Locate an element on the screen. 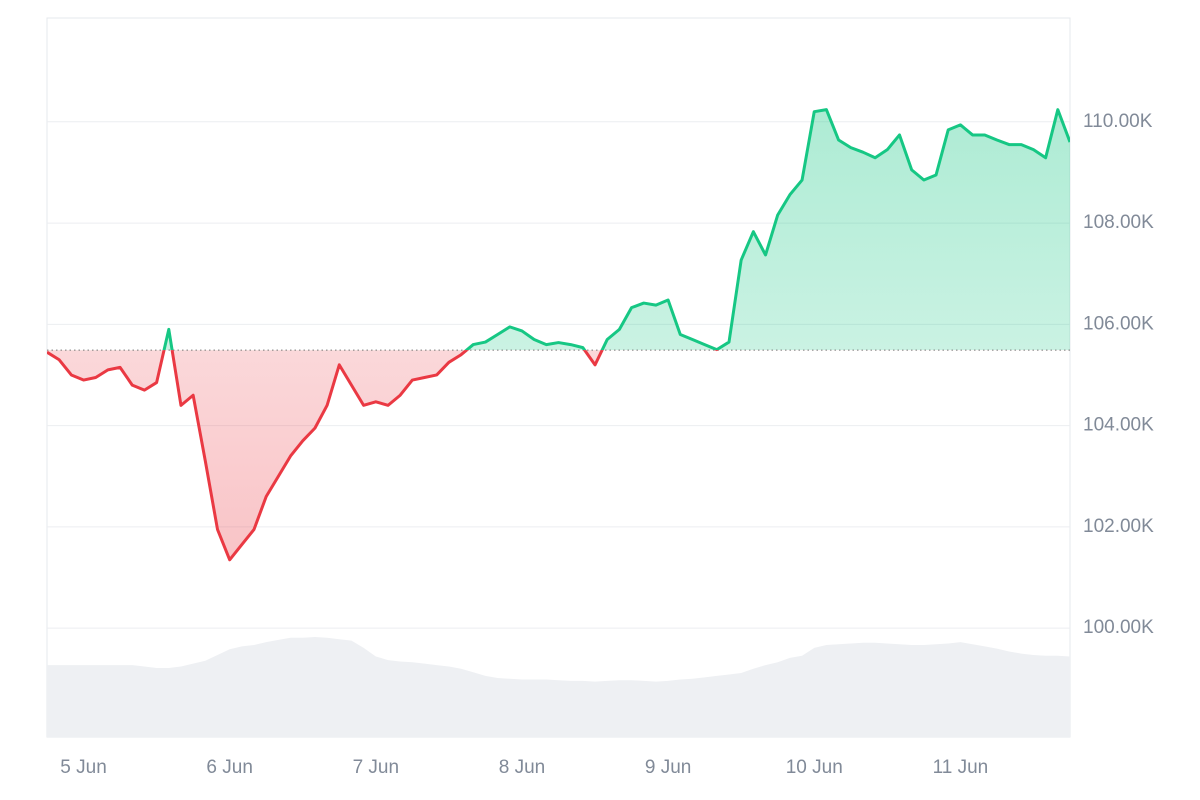 This screenshot has width=1200, height=800. x-tick-label: 9 Jun is located at coordinates (668, 767).